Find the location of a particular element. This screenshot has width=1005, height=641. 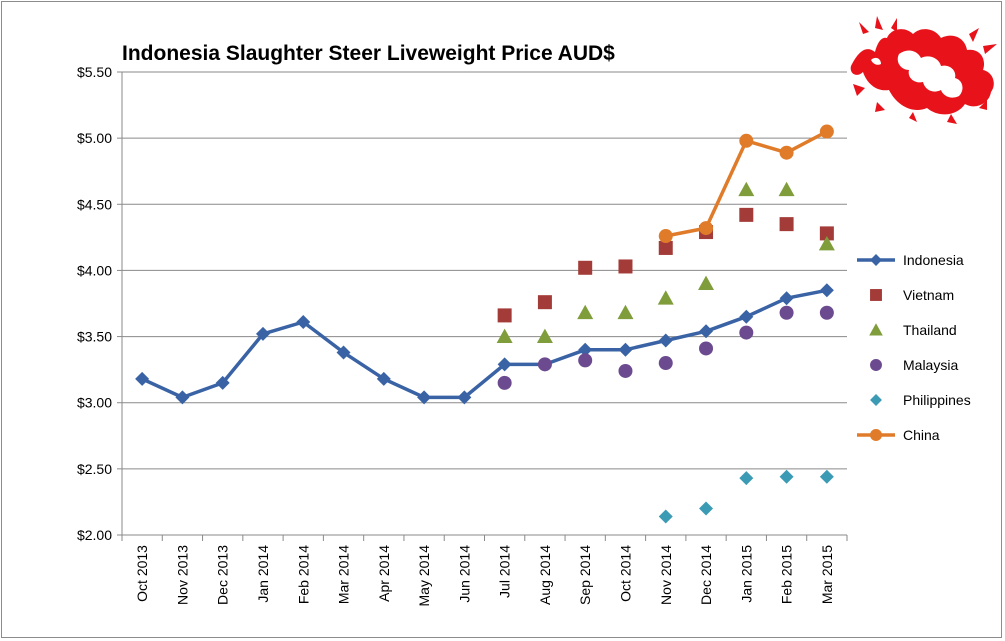

x-tick-label: Jul 2014 is located at coordinates (505, 571).